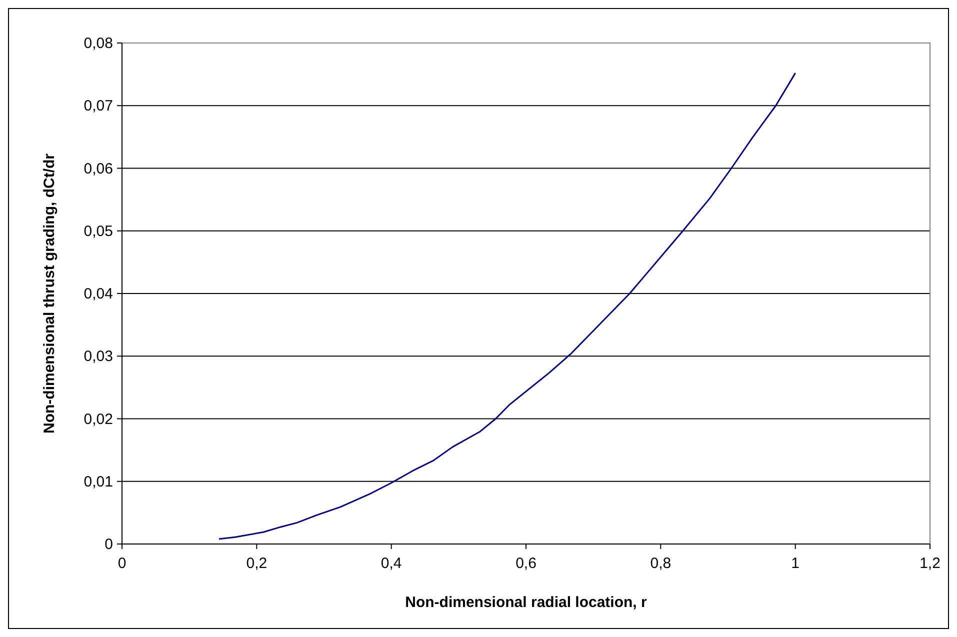 The height and width of the screenshot is (637, 957). What do you see at coordinates (98, 294) in the screenshot?
I see `y-tick-label: 0,04` at bounding box center [98, 294].